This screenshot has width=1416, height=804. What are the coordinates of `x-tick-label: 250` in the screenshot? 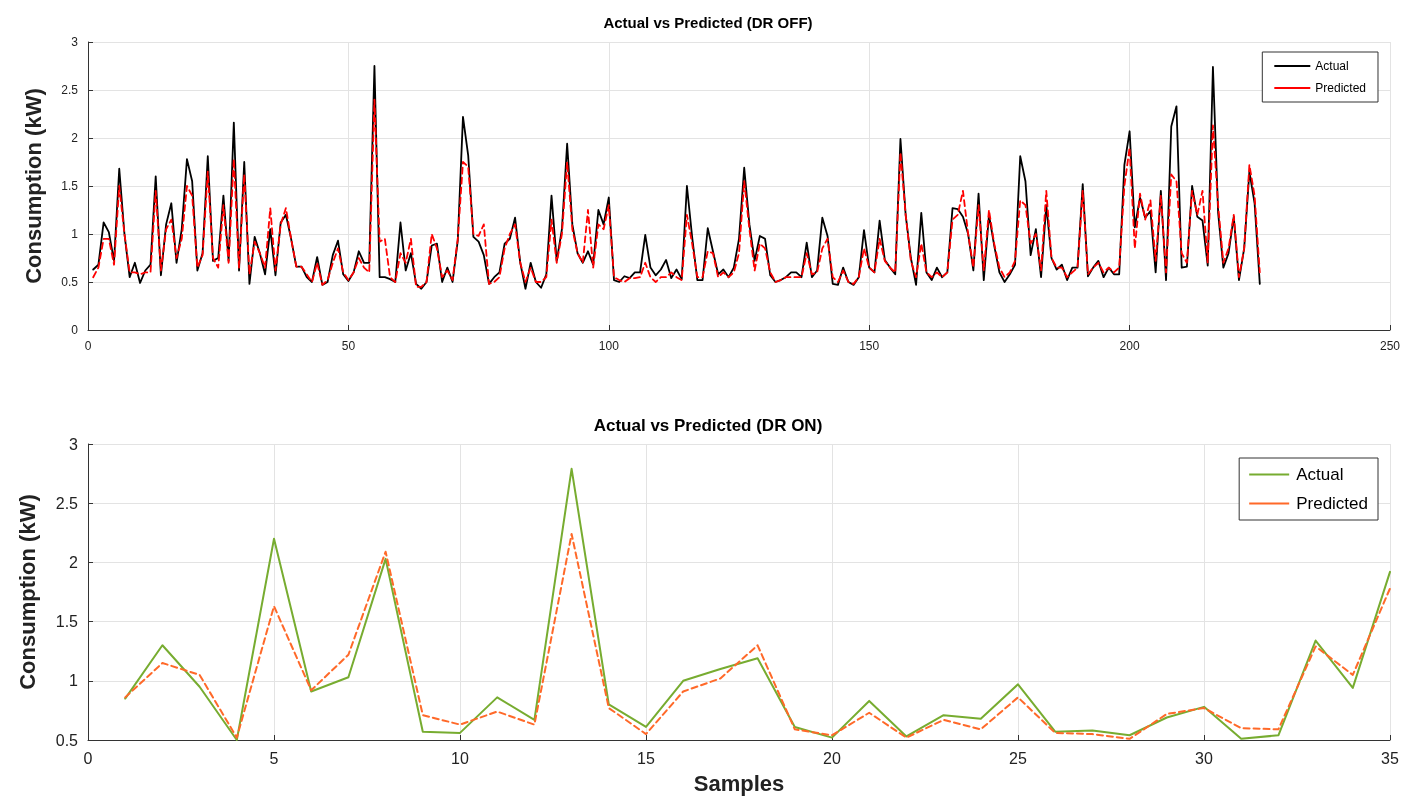 It's located at (1390, 346).